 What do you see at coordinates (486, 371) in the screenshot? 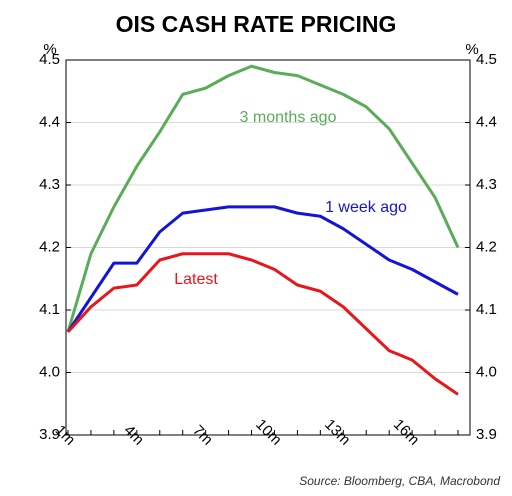
I see `y2-tick-label: 4.0` at bounding box center [486, 371].